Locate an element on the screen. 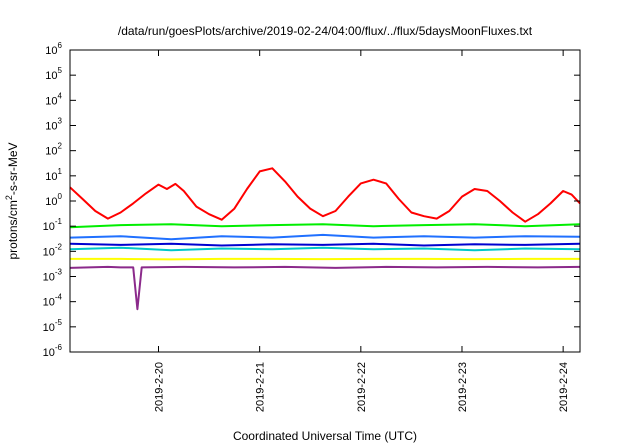 The width and height of the screenshot is (640, 448). x-tick-label: 2019-2-23 is located at coordinates (463, 387).